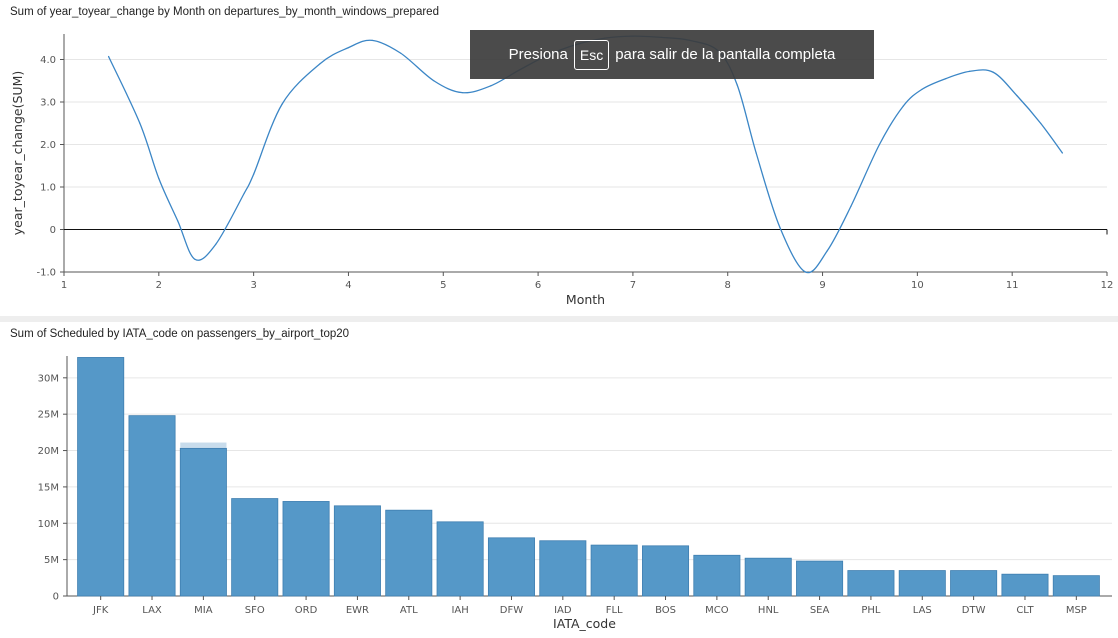 The image size is (1118, 638). I want to click on y-tick-label: -1.0, so click(46, 273).